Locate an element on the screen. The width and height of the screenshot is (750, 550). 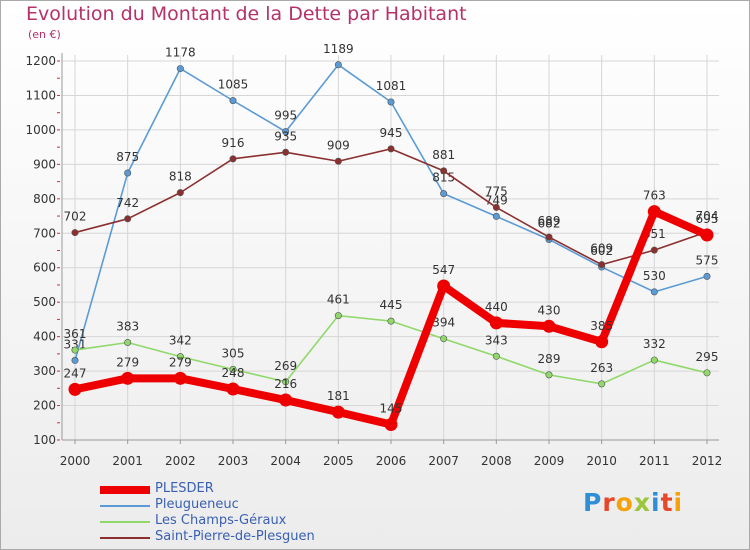
y-tick-label: 200 is located at coordinates (44, 406).